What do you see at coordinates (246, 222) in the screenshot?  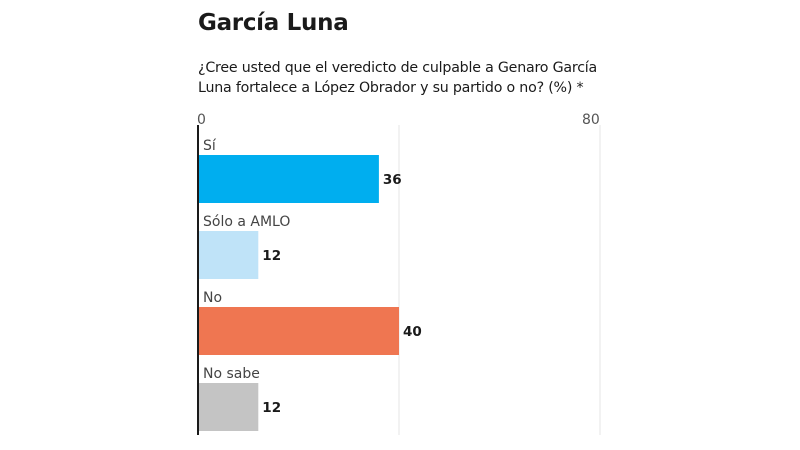 I see `category-label: Sólo a AMLO` at bounding box center [246, 222].